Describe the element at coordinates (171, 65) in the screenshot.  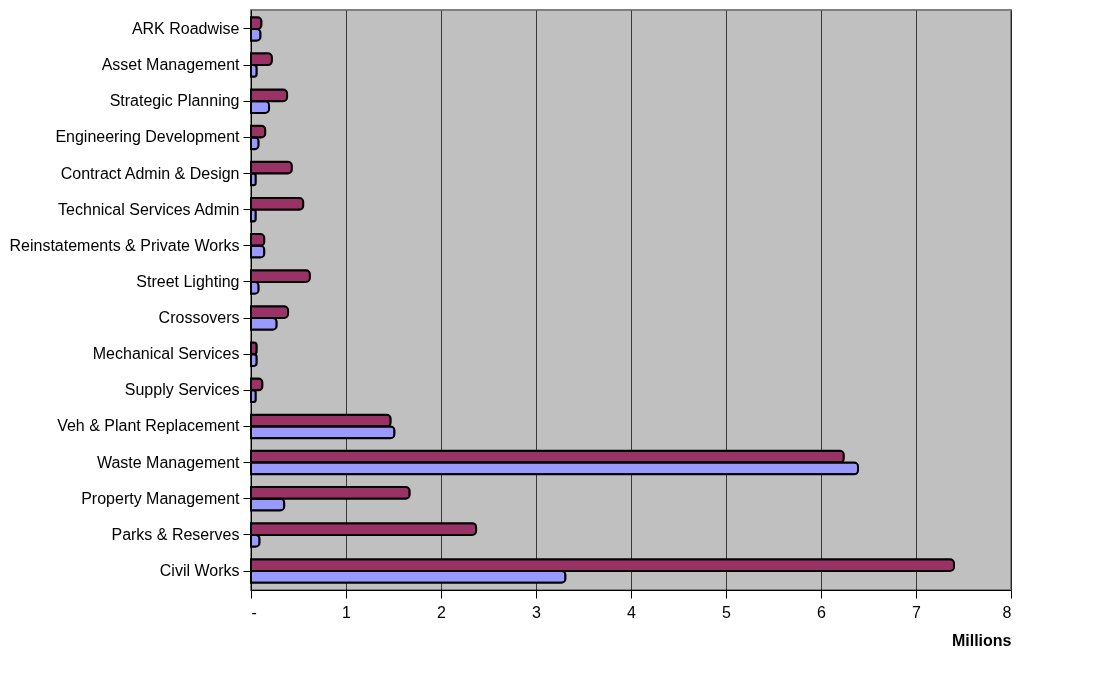
I see `y-tick-label: Asset Management` at that location.